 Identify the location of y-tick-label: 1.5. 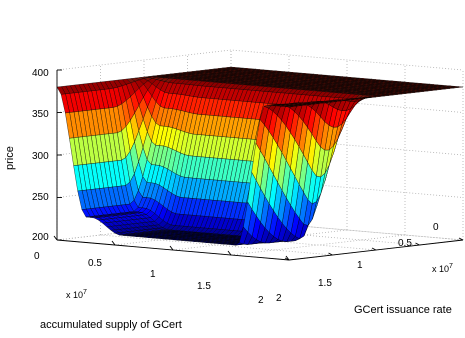
(325, 283).